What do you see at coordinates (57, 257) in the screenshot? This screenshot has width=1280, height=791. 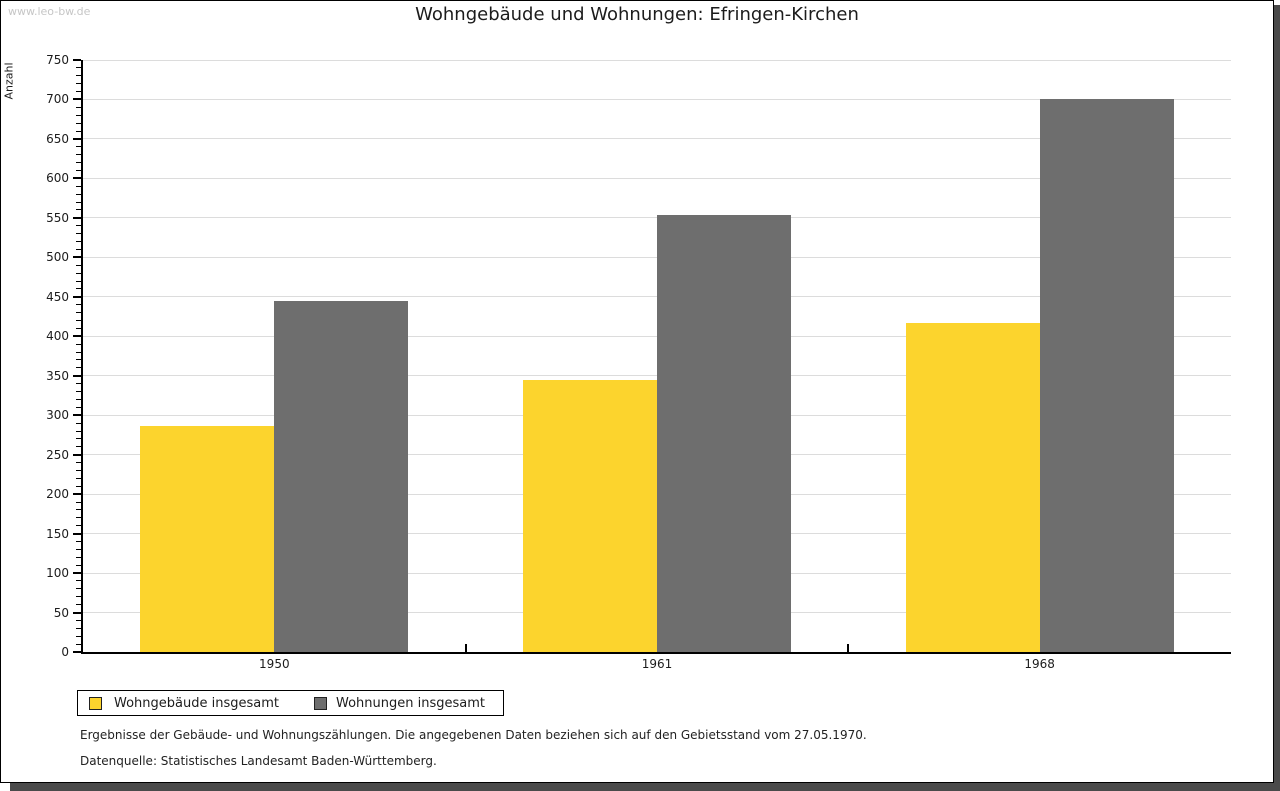 I see `y-tick-label-500: 500` at bounding box center [57, 257].